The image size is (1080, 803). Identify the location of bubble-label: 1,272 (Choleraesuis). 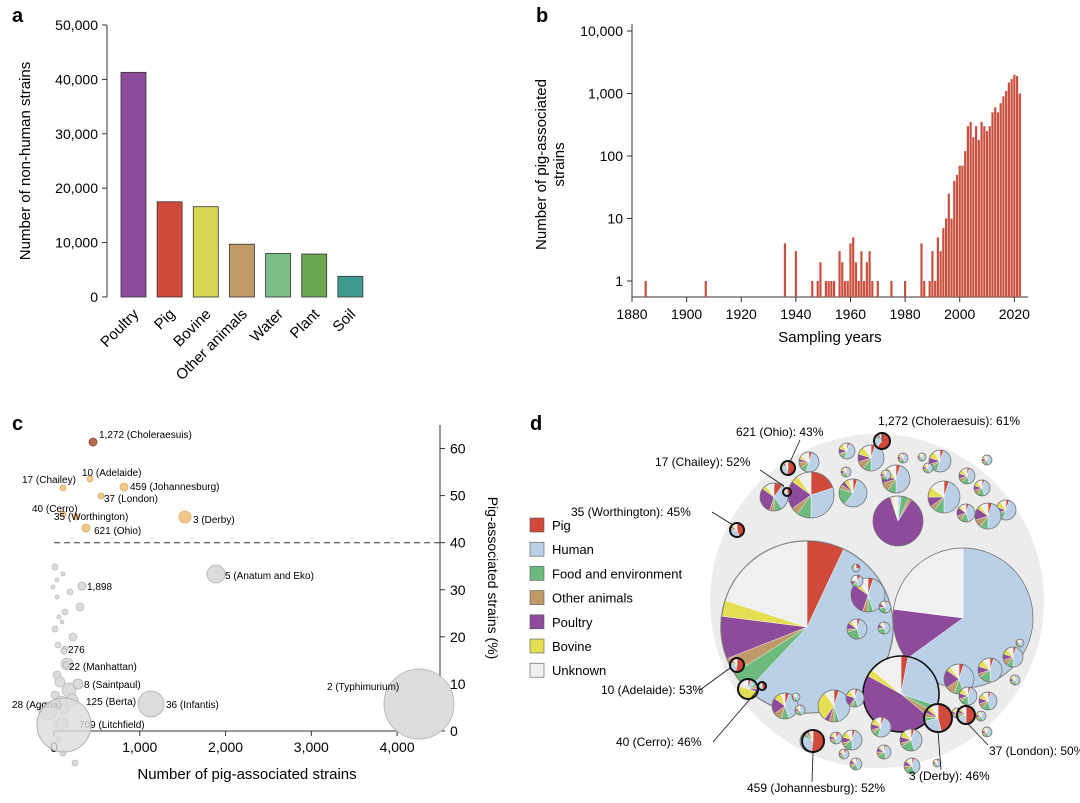
(145, 435).